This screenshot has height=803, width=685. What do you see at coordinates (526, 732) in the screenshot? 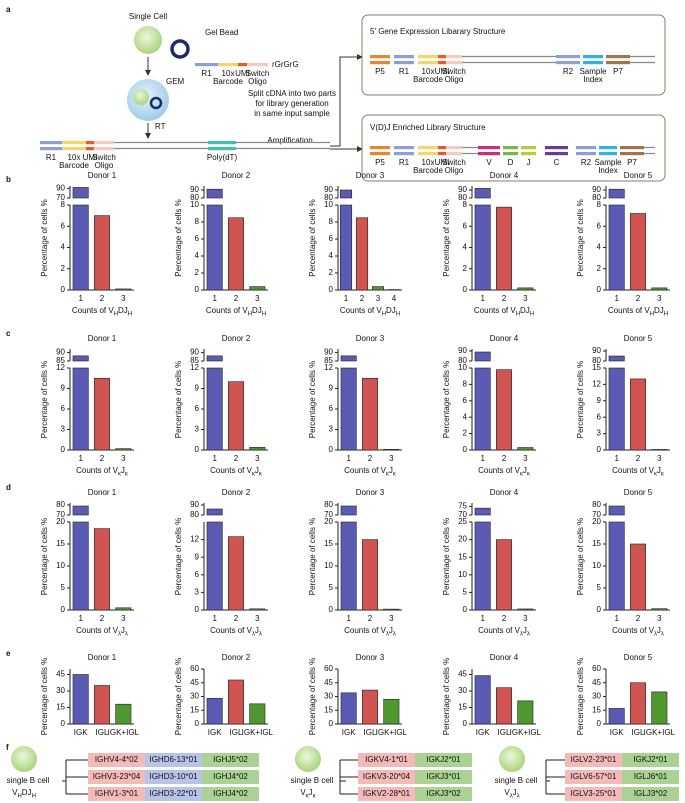
I see `x-tick-label: IGK+IGL` at bounding box center [526, 732].